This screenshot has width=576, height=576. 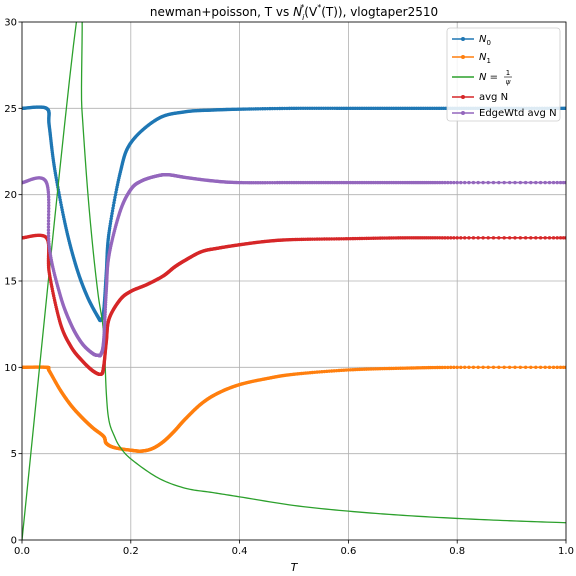 What do you see at coordinates (10, 109) in the screenshot?
I see `y-tick-label: 25` at bounding box center [10, 109].